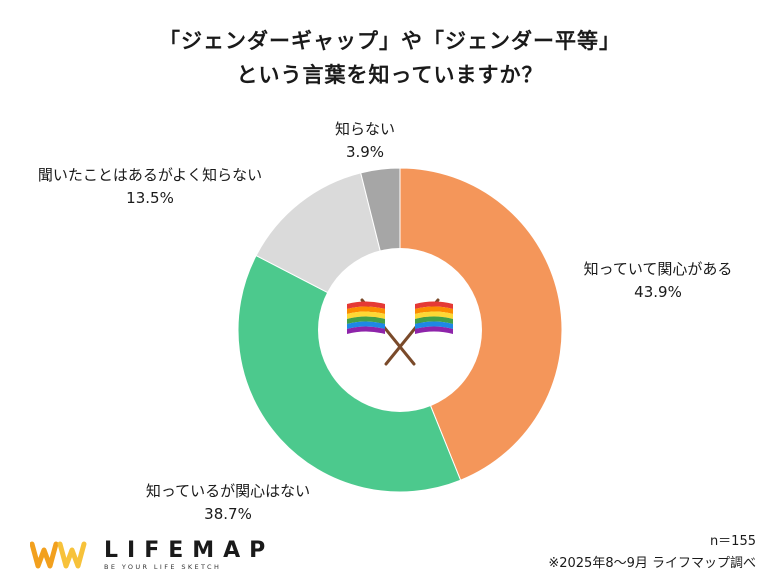 The image size is (780, 585). What do you see at coordinates (189, 550) in the screenshot?
I see `lifemap-logo-wordmark: LIFEMAP` at bounding box center [189, 550].